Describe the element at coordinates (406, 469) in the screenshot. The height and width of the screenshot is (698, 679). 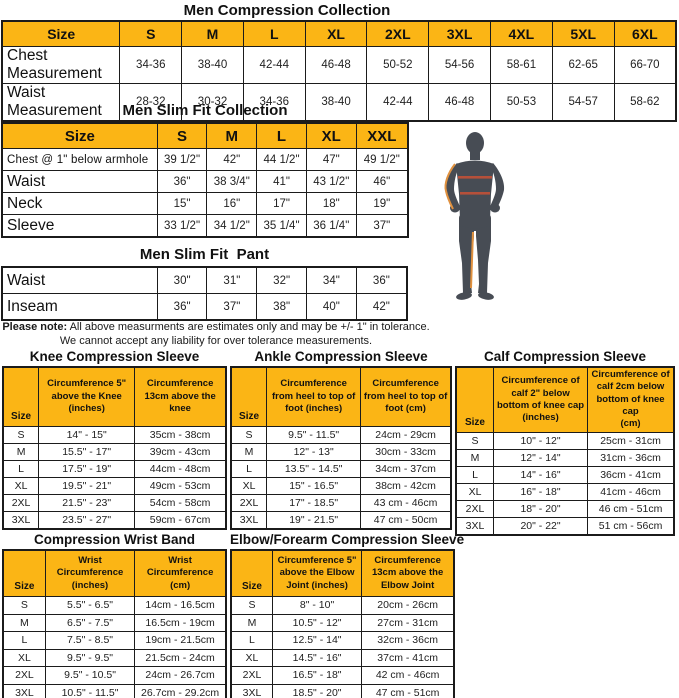
I see `value-cell: 34cm - 37cm` at that location.